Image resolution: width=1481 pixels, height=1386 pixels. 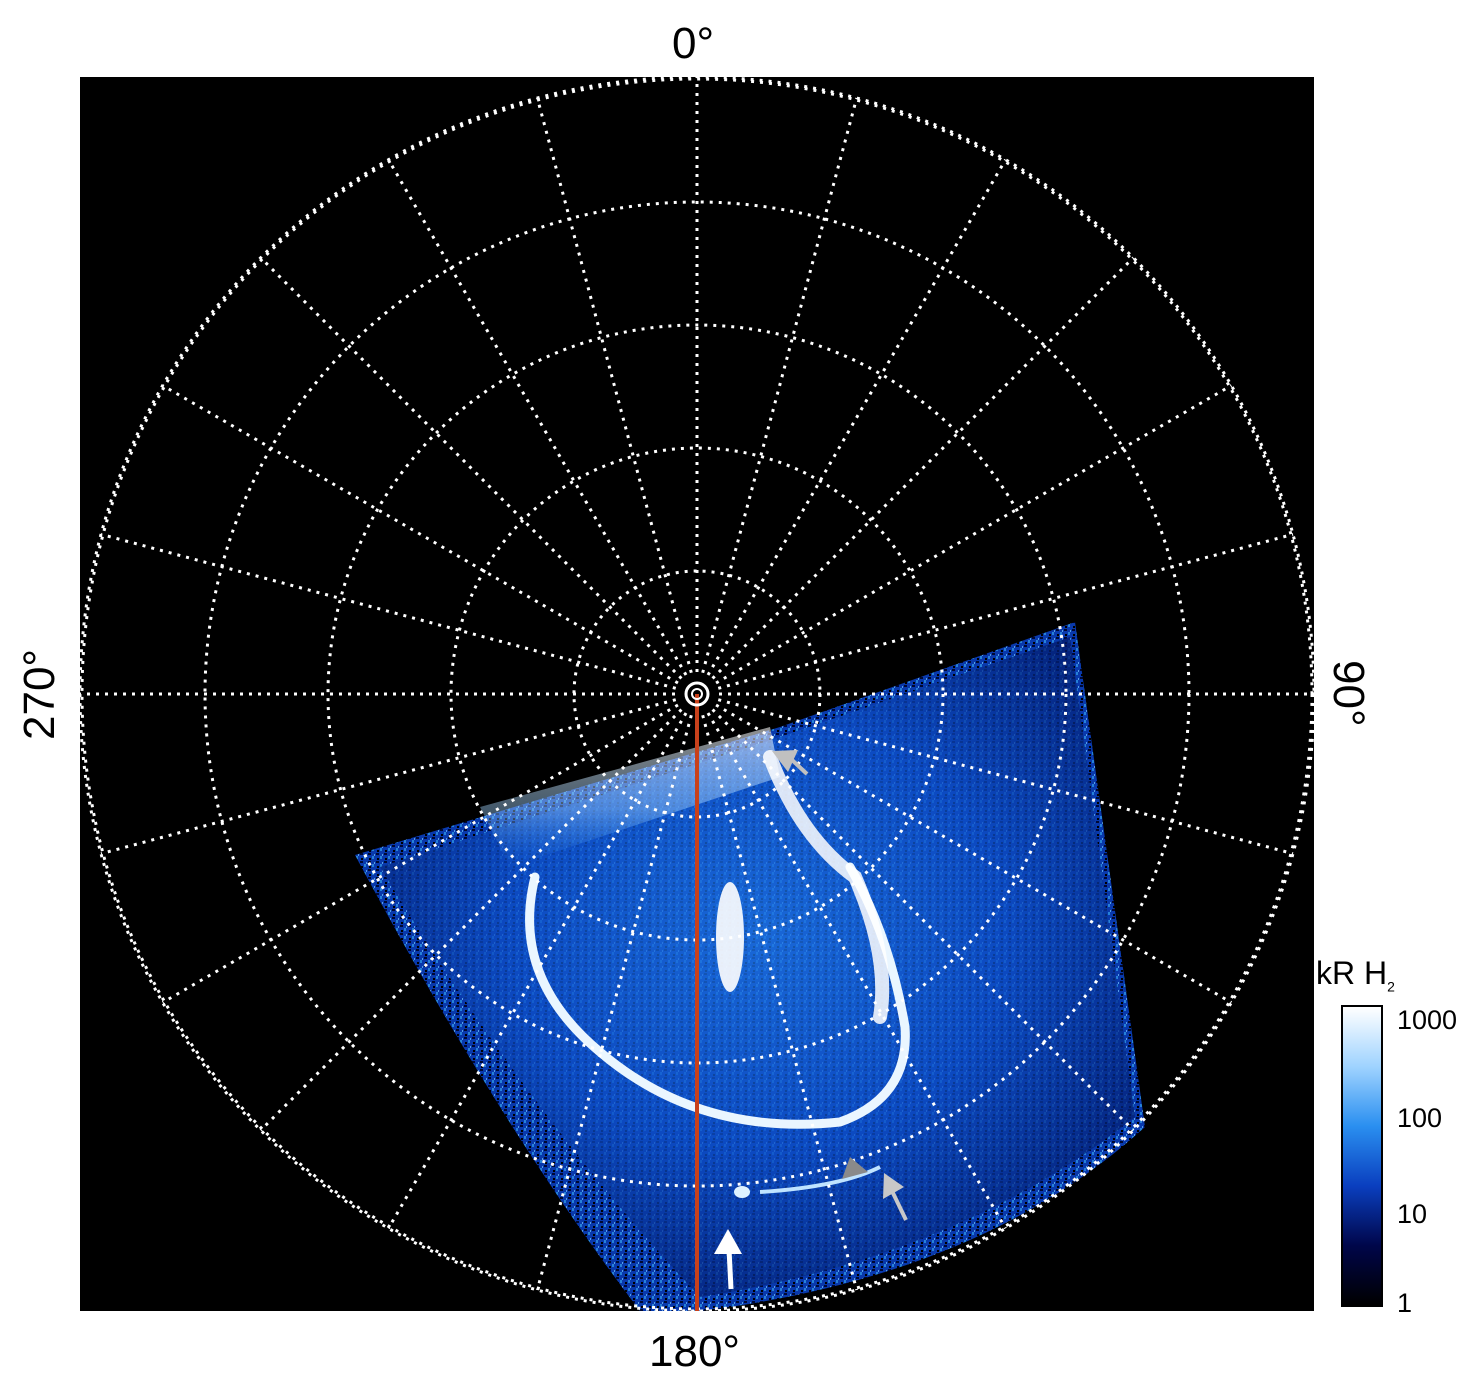 What do you see at coordinates (1412, 1214) in the screenshot?
I see `colorbar-tick-10: 10` at bounding box center [1412, 1214].